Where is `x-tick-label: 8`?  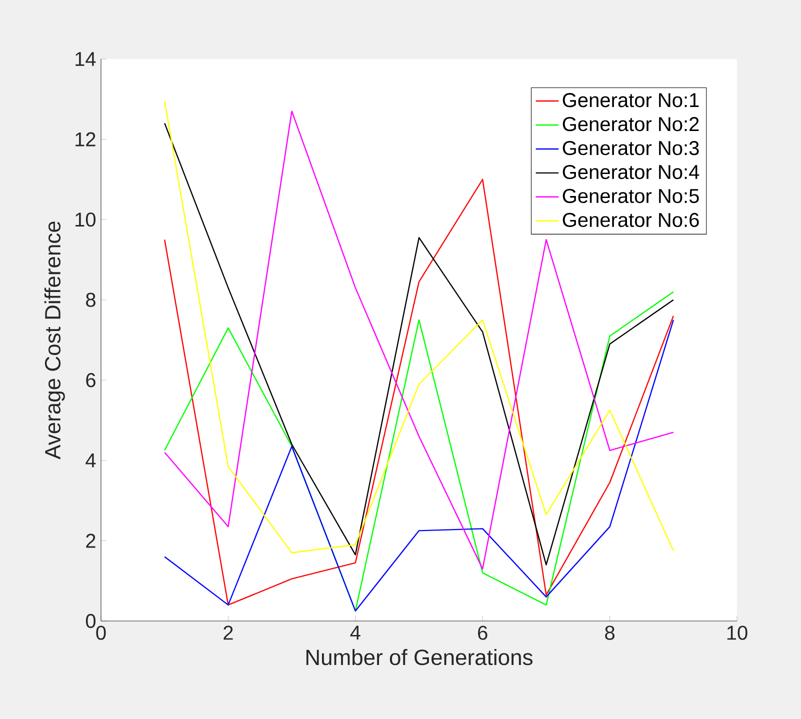 x-tick-label: 8 is located at coordinates (609, 633).